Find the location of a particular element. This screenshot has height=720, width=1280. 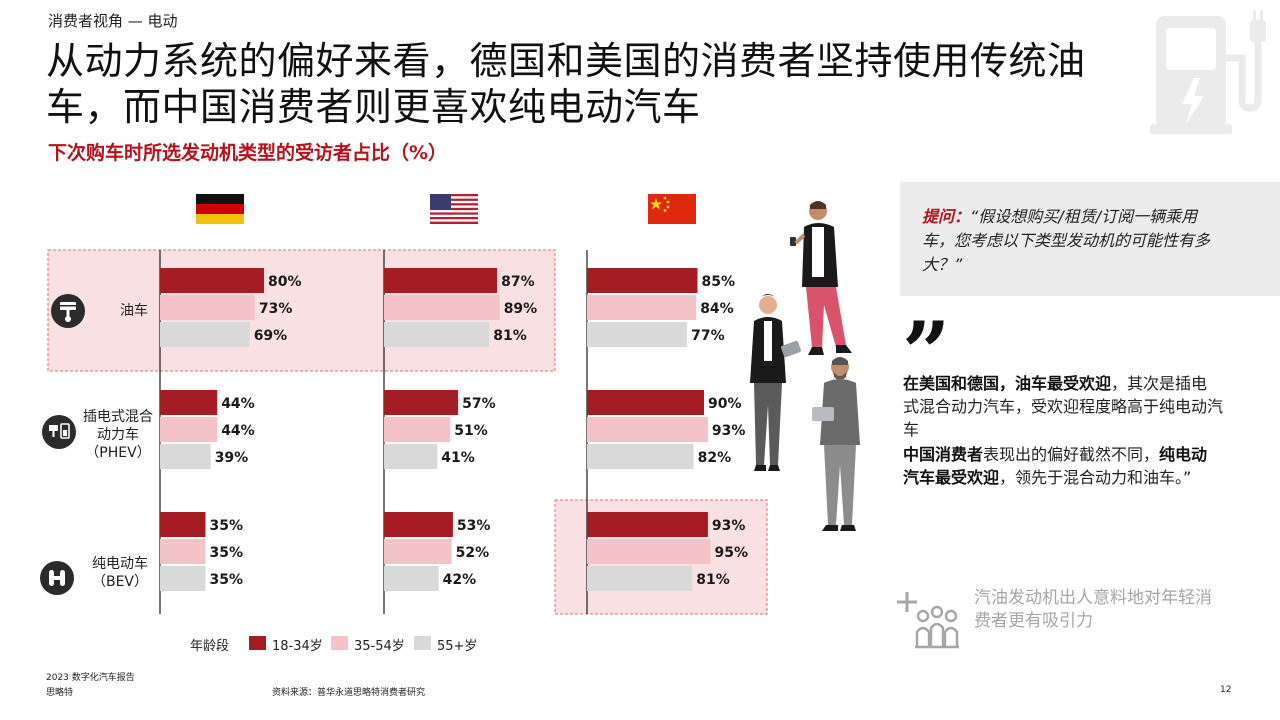

bar-label-0-0-1: 73% is located at coordinates (276, 309).